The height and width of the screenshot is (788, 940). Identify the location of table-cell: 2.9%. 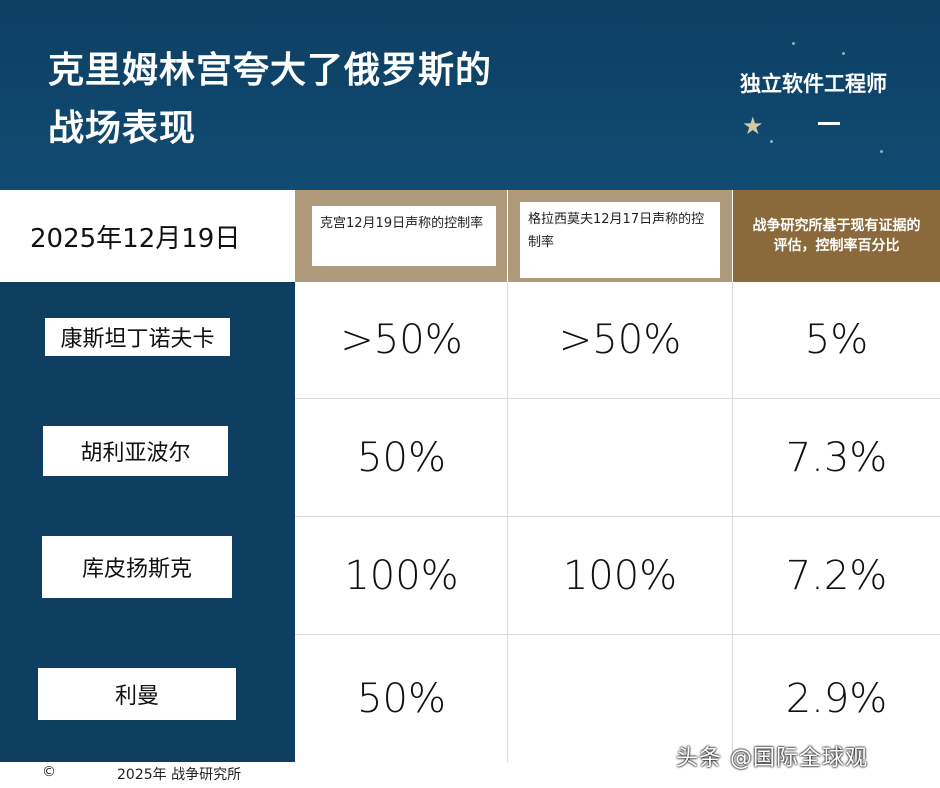
(836, 698).